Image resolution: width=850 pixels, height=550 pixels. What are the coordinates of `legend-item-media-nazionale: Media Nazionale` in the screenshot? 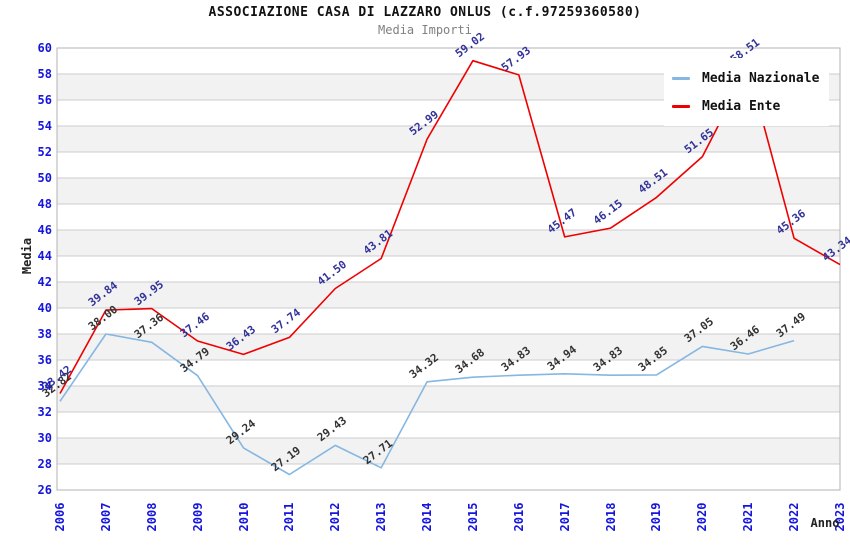 It's located at (745, 78).